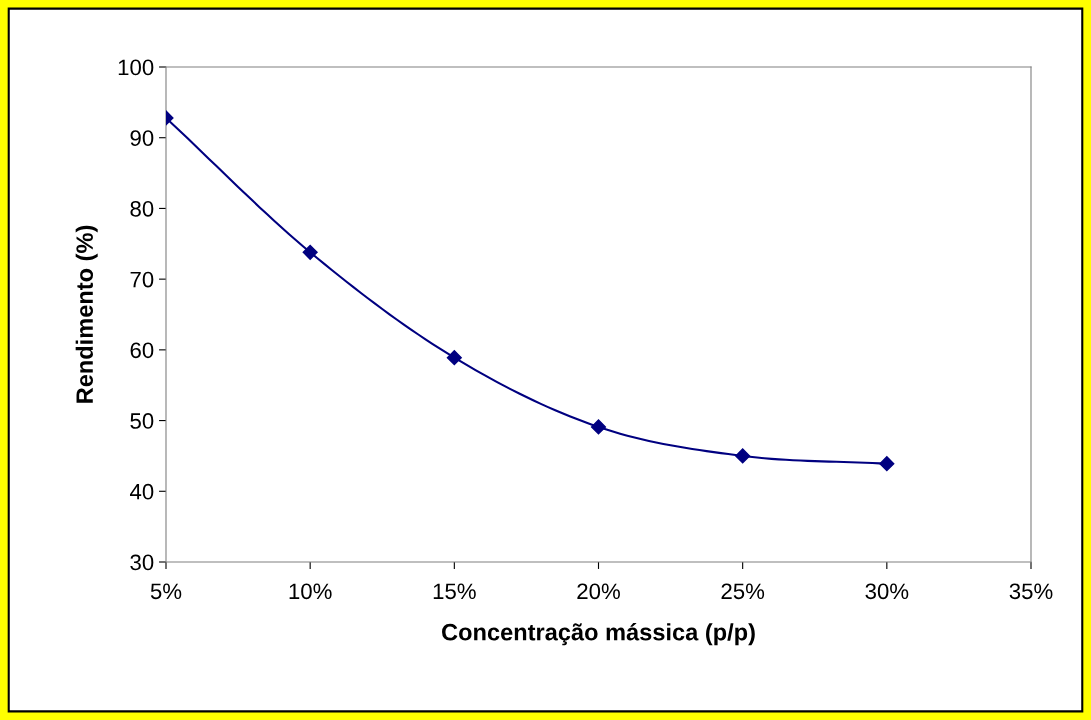 The height and width of the screenshot is (720, 1091). What do you see at coordinates (142, 208) in the screenshot?
I see `y-tick-label: 80` at bounding box center [142, 208].